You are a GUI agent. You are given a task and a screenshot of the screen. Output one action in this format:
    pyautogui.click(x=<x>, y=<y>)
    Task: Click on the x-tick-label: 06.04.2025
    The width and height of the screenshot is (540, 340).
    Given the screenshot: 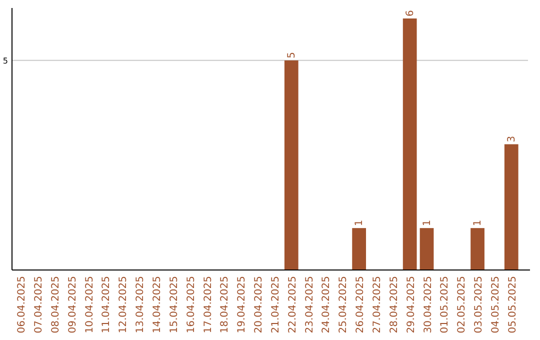 What is the action you would take?
    pyautogui.click(x=22, y=305)
    